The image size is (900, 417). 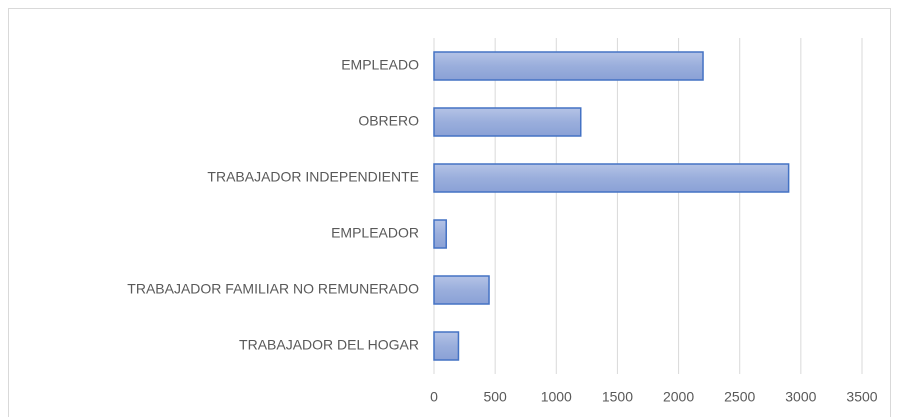 What do you see at coordinates (329, 345) in the screenshot?
I see `y-tick-label: TRABAJADOR DEL HOGAR` at bounding box center [329, 345].